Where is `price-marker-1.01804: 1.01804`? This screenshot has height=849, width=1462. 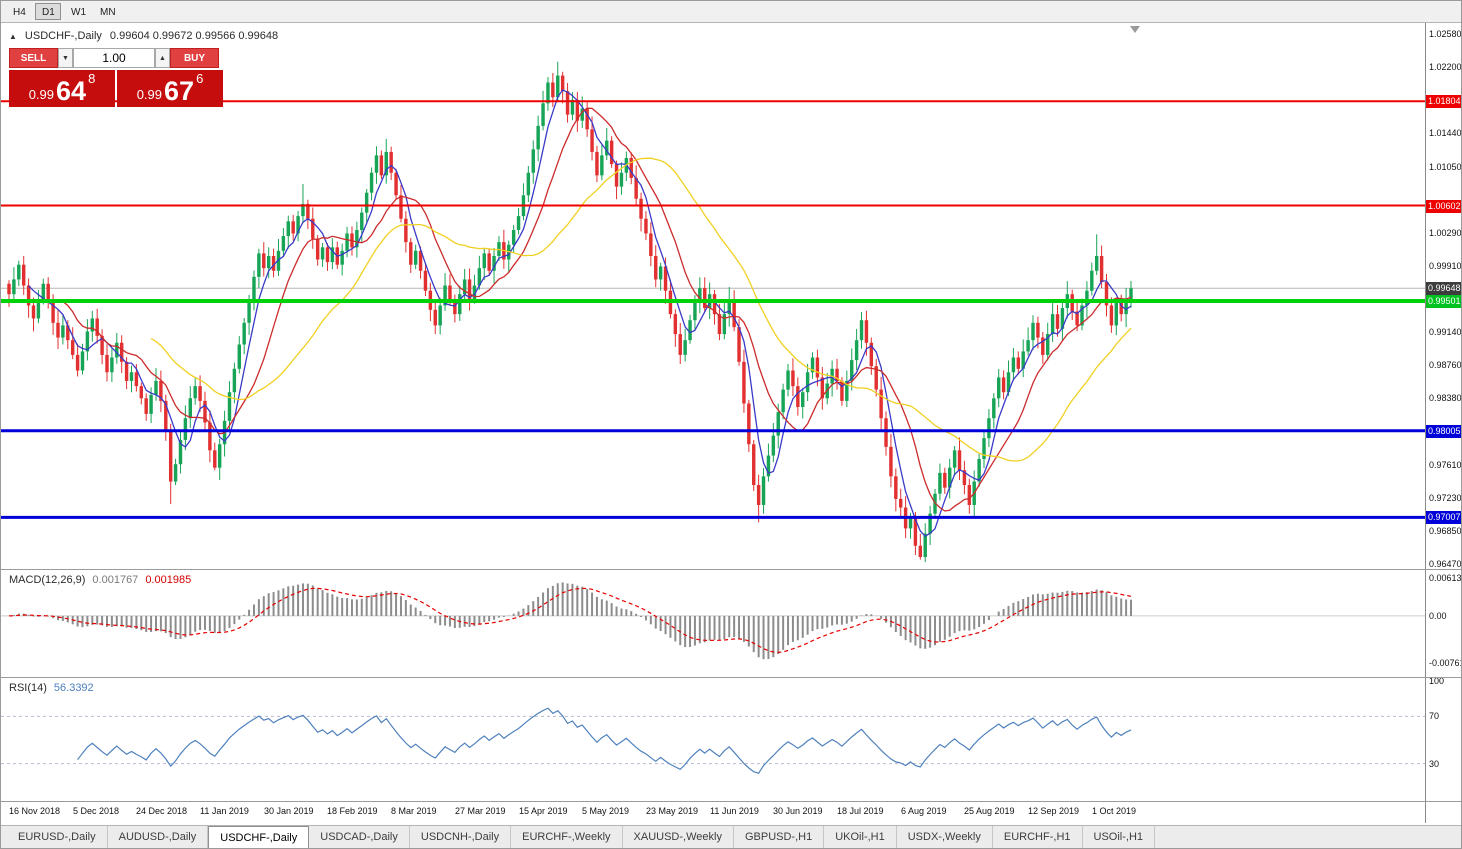
price-marker-1.01804: 1.01804 is located at coordinates (1443, 102).